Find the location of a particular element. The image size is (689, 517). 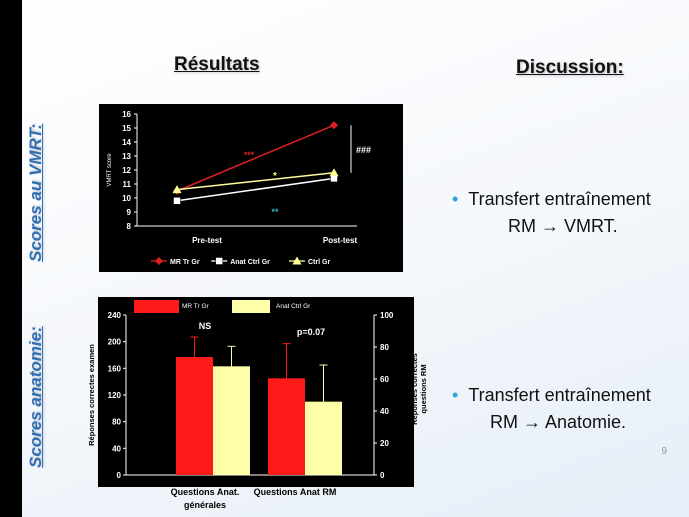

y-tick-label: 8 is located at coordinates (129, 226).